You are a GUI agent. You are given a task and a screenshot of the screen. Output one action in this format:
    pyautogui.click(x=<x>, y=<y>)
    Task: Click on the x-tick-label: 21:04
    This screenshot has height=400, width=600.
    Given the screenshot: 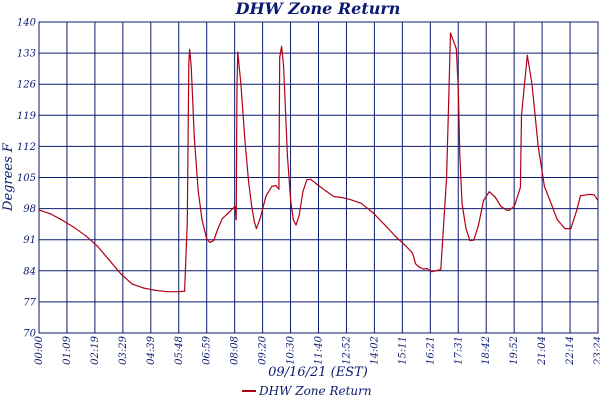 What is the action you would take?
    pyautogui.click(x=542, y=351)
    